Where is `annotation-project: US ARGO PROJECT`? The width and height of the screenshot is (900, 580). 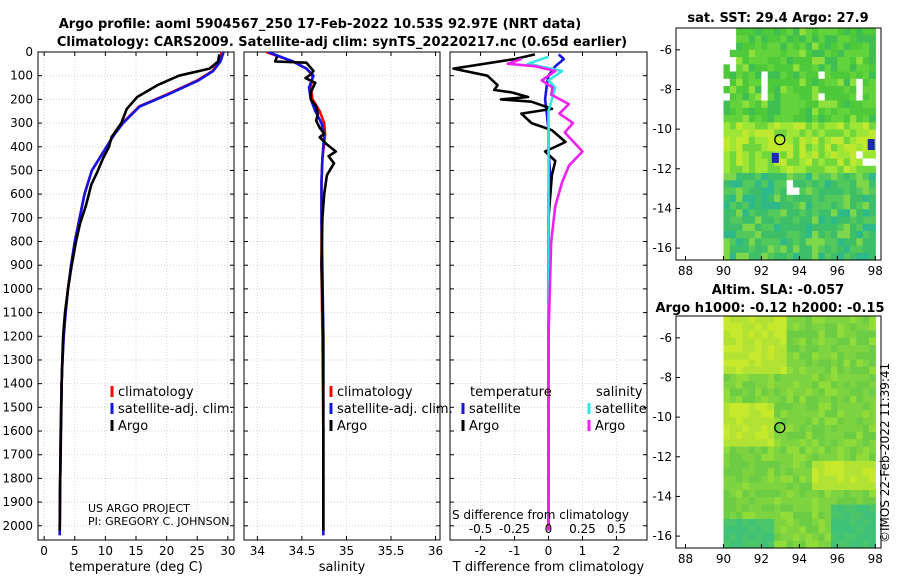
annotation-project: US ARGO PROJECT is located at coordinates (139, 508).